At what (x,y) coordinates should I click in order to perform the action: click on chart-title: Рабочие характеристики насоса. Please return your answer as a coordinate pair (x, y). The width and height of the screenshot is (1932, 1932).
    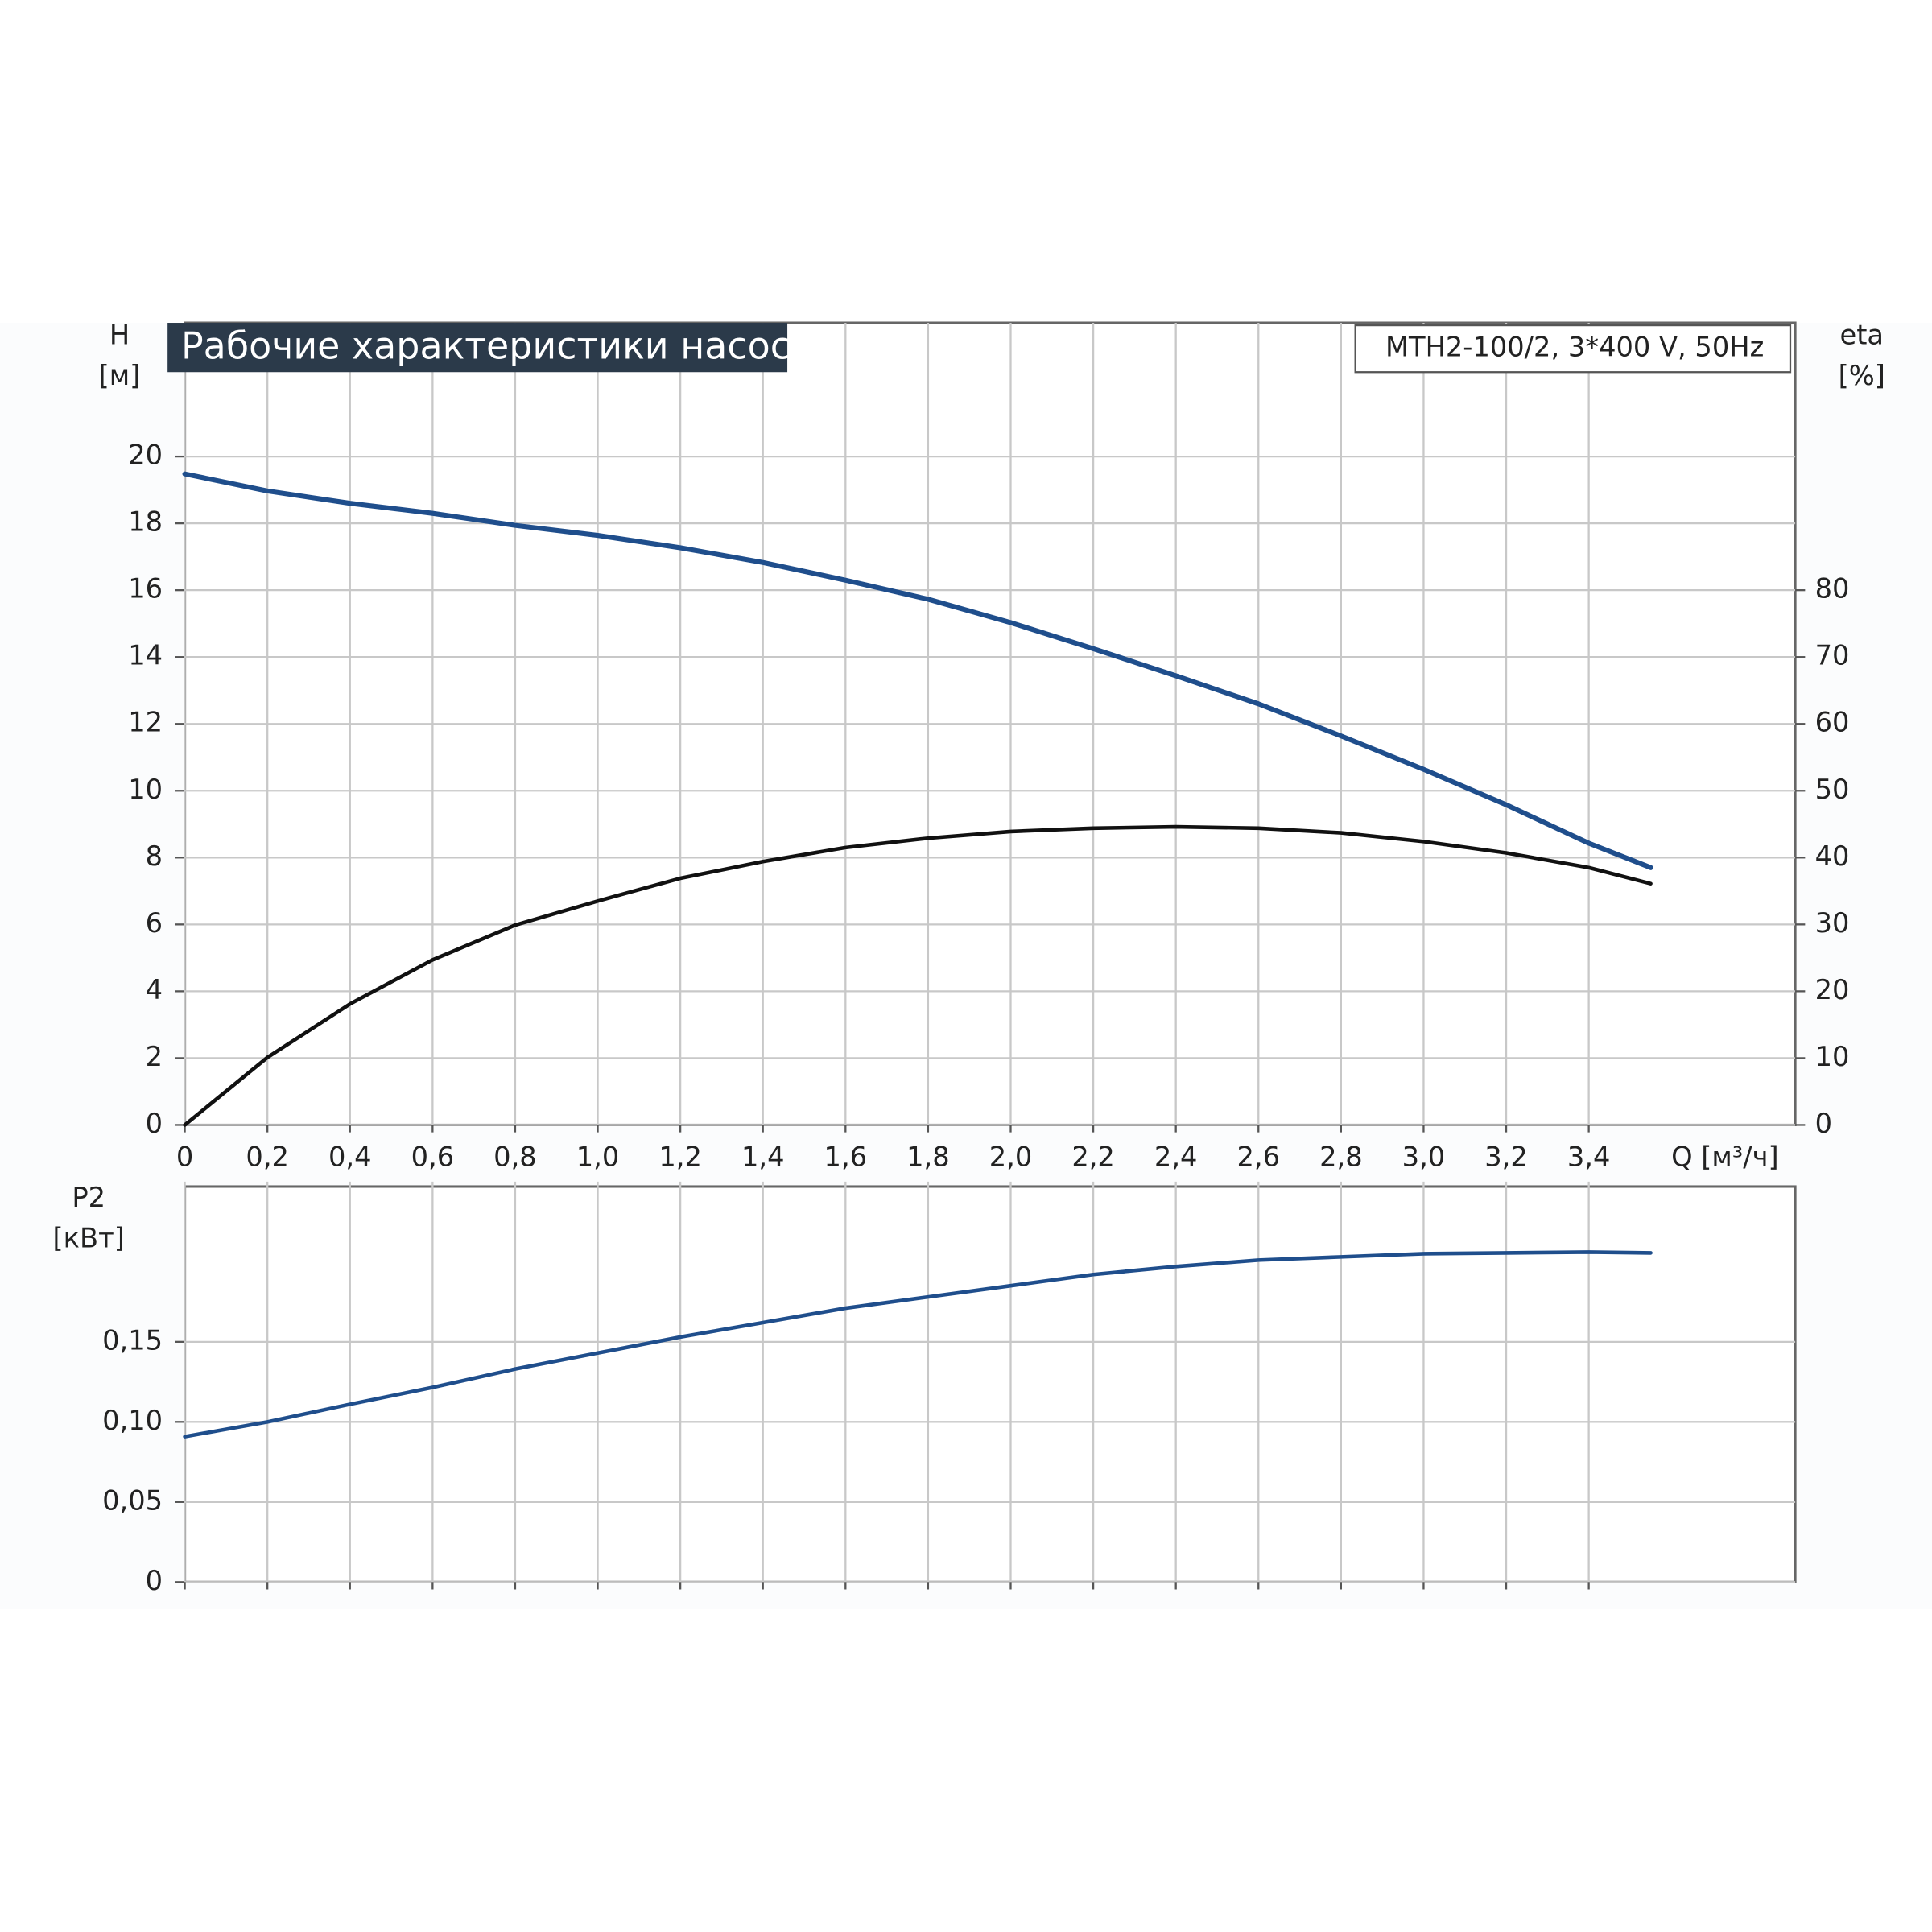
    Looking at the image, I should click on (497, 346).